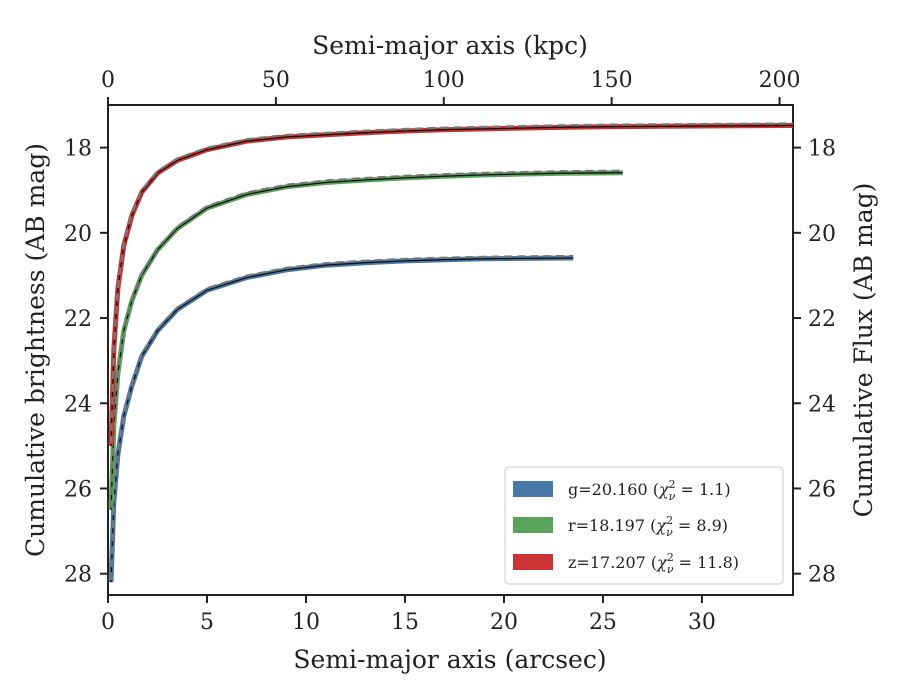  What do you see at coordinates (78, 234) in the screenshot?
I see `y-tick-label-20: 20` at bounding box center [78, 234].